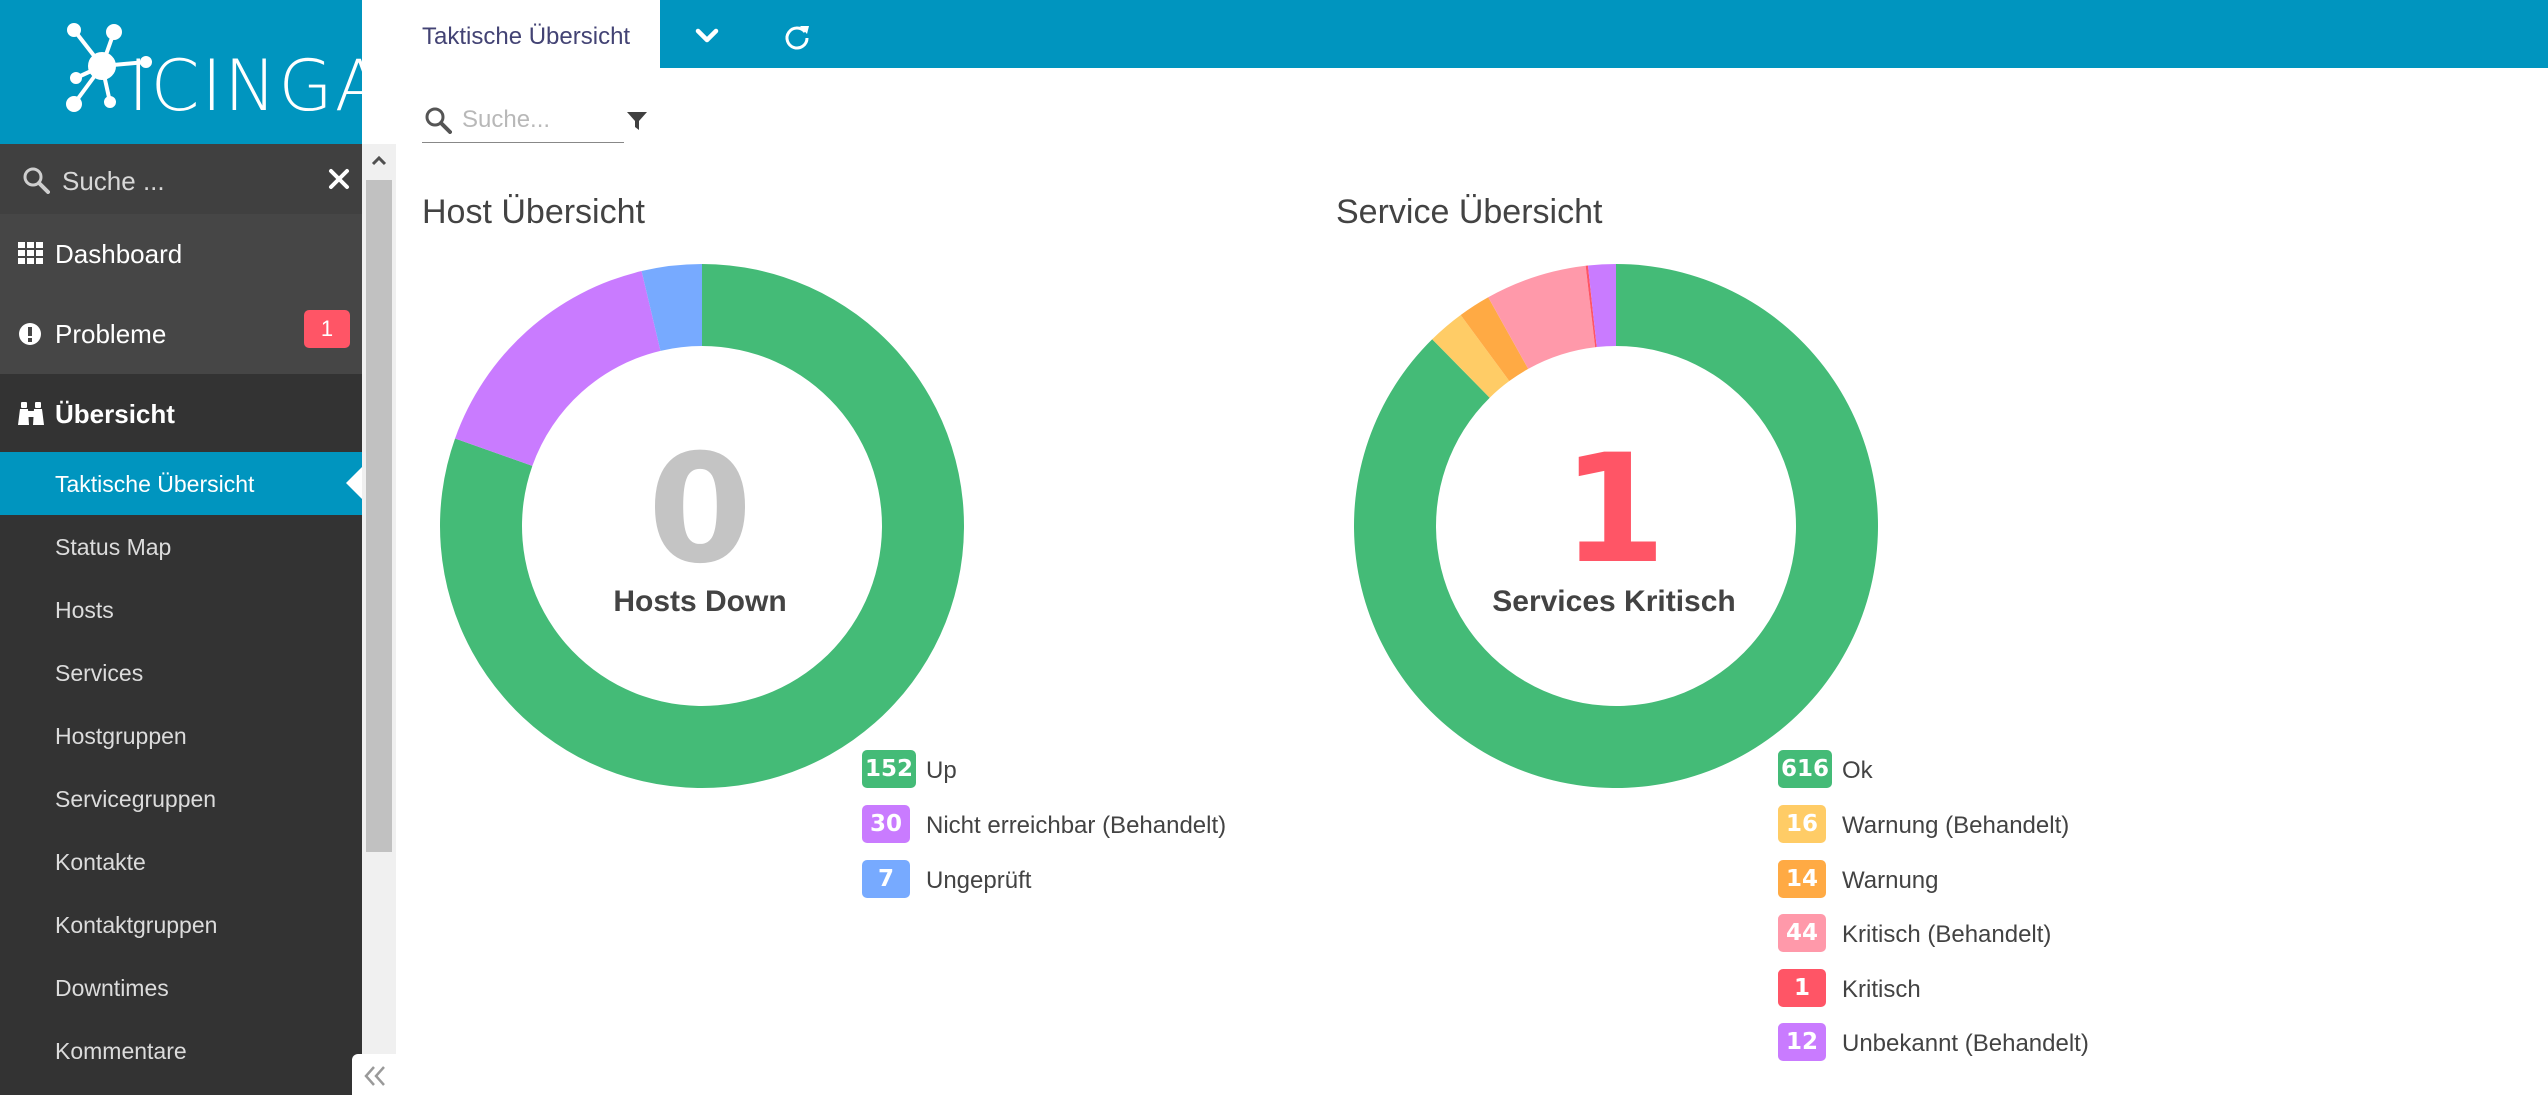 The image size is (2548, 1095). What do you see at coordinates (1601, 306) in the screenshot?
I see `donut-slice-unbekannt-behandelt` at bounding box center [1601, 306].